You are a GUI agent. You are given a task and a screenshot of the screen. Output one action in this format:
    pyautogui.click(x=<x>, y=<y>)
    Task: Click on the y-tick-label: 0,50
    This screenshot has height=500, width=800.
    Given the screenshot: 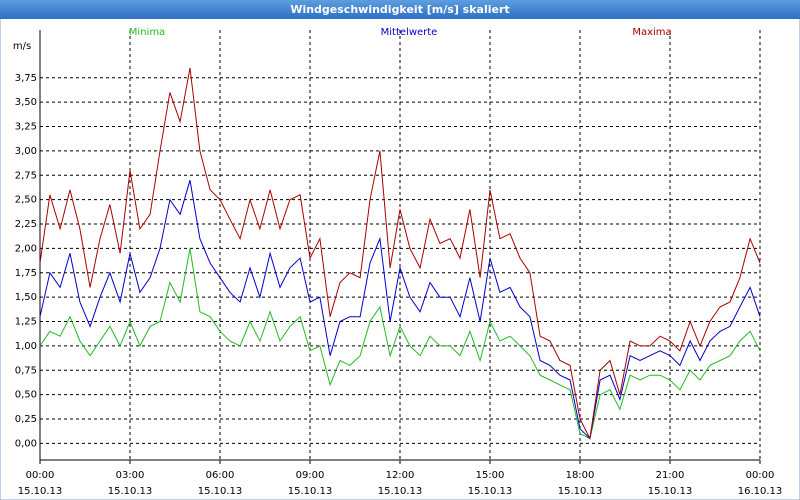 What is the action you would take?
    pyautogui.click(x=26, y=395)
    